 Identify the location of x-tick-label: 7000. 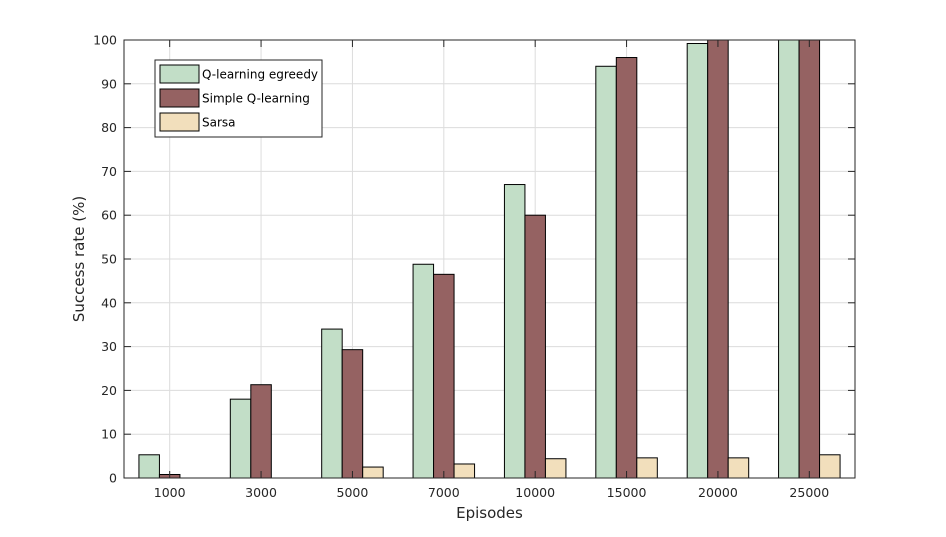
(444, 492).